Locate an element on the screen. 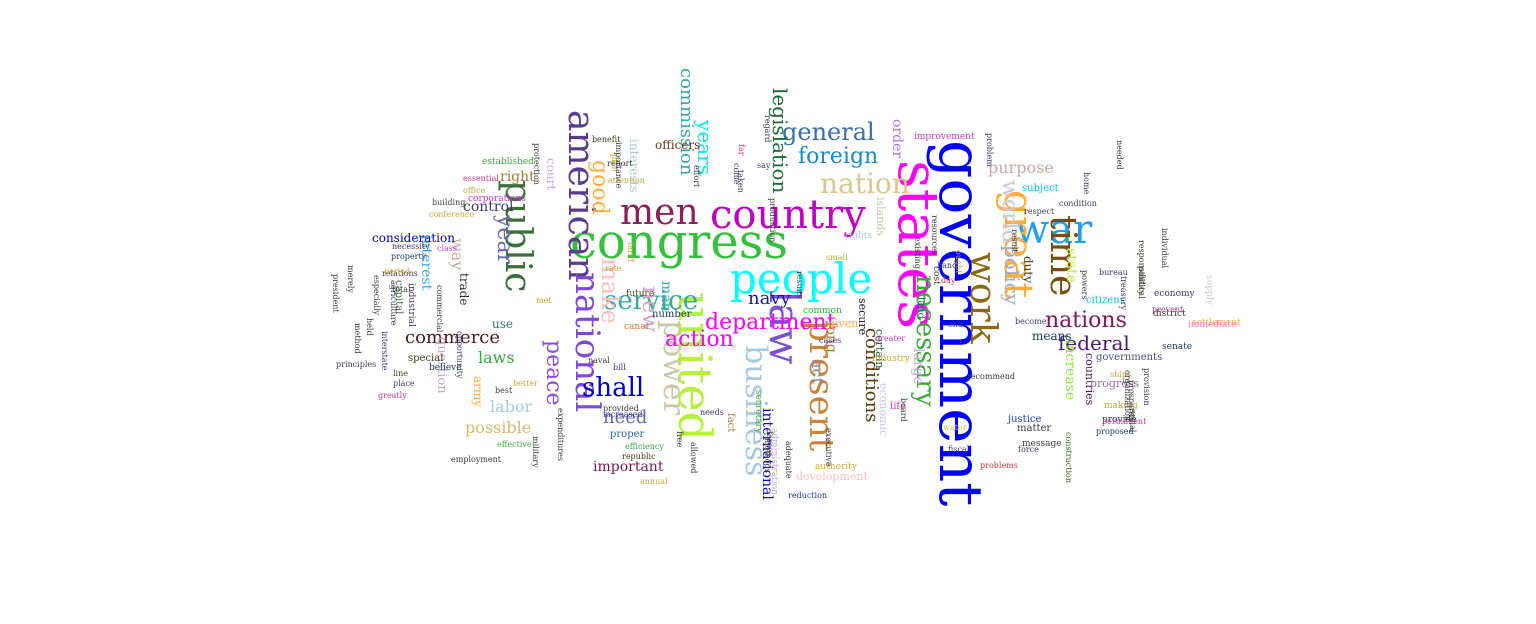  cloud-word: small is located at coordinates (837, 257).